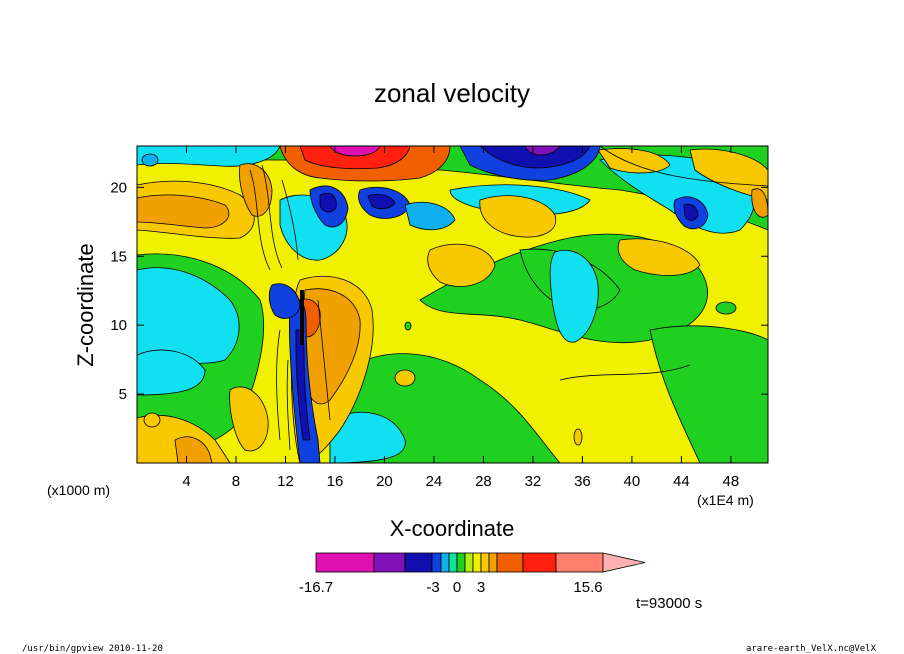  I want to click on footer-right: arare-earth_VelX.nc@VelX, so click(811, 649).